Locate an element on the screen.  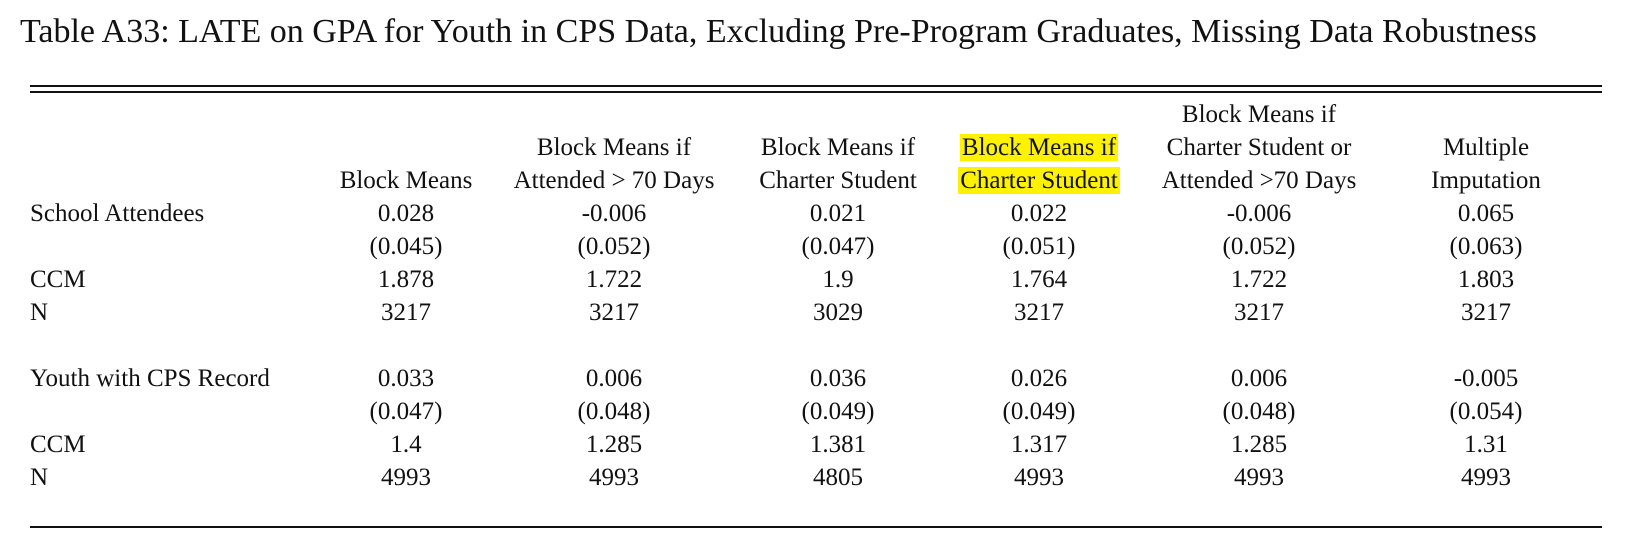
table-cell: (0.051) is located at coordinates (1039, 246).